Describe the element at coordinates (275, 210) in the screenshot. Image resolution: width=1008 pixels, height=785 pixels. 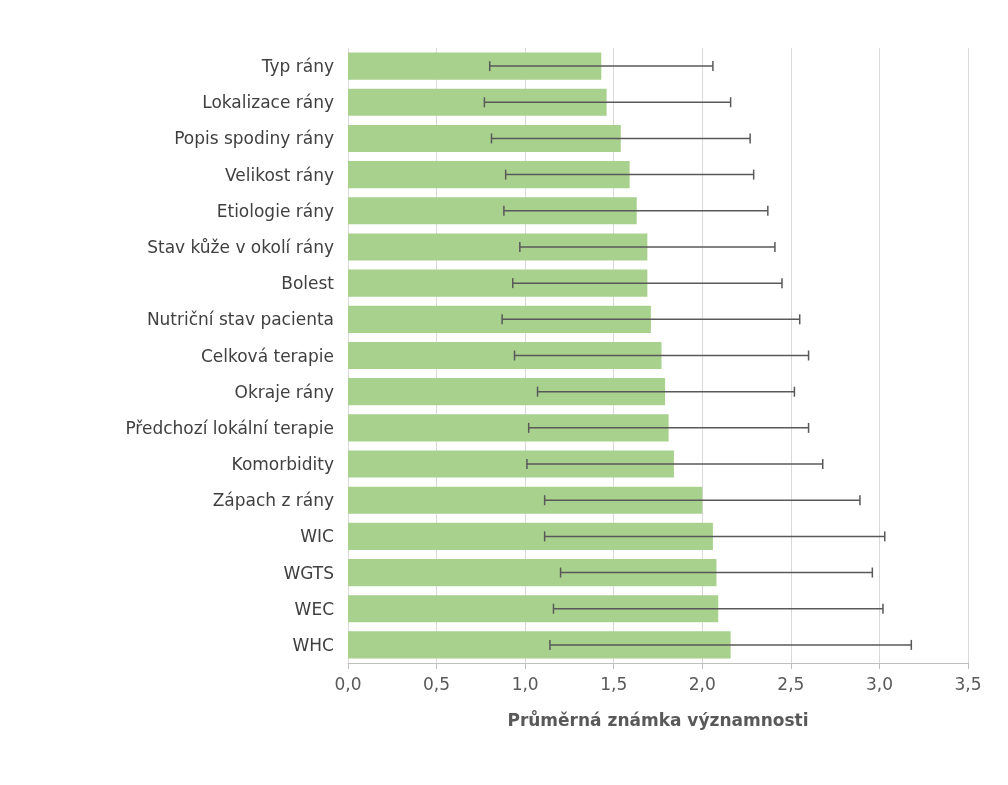
I see `y-tick-label: Etiologie rány` at that location.